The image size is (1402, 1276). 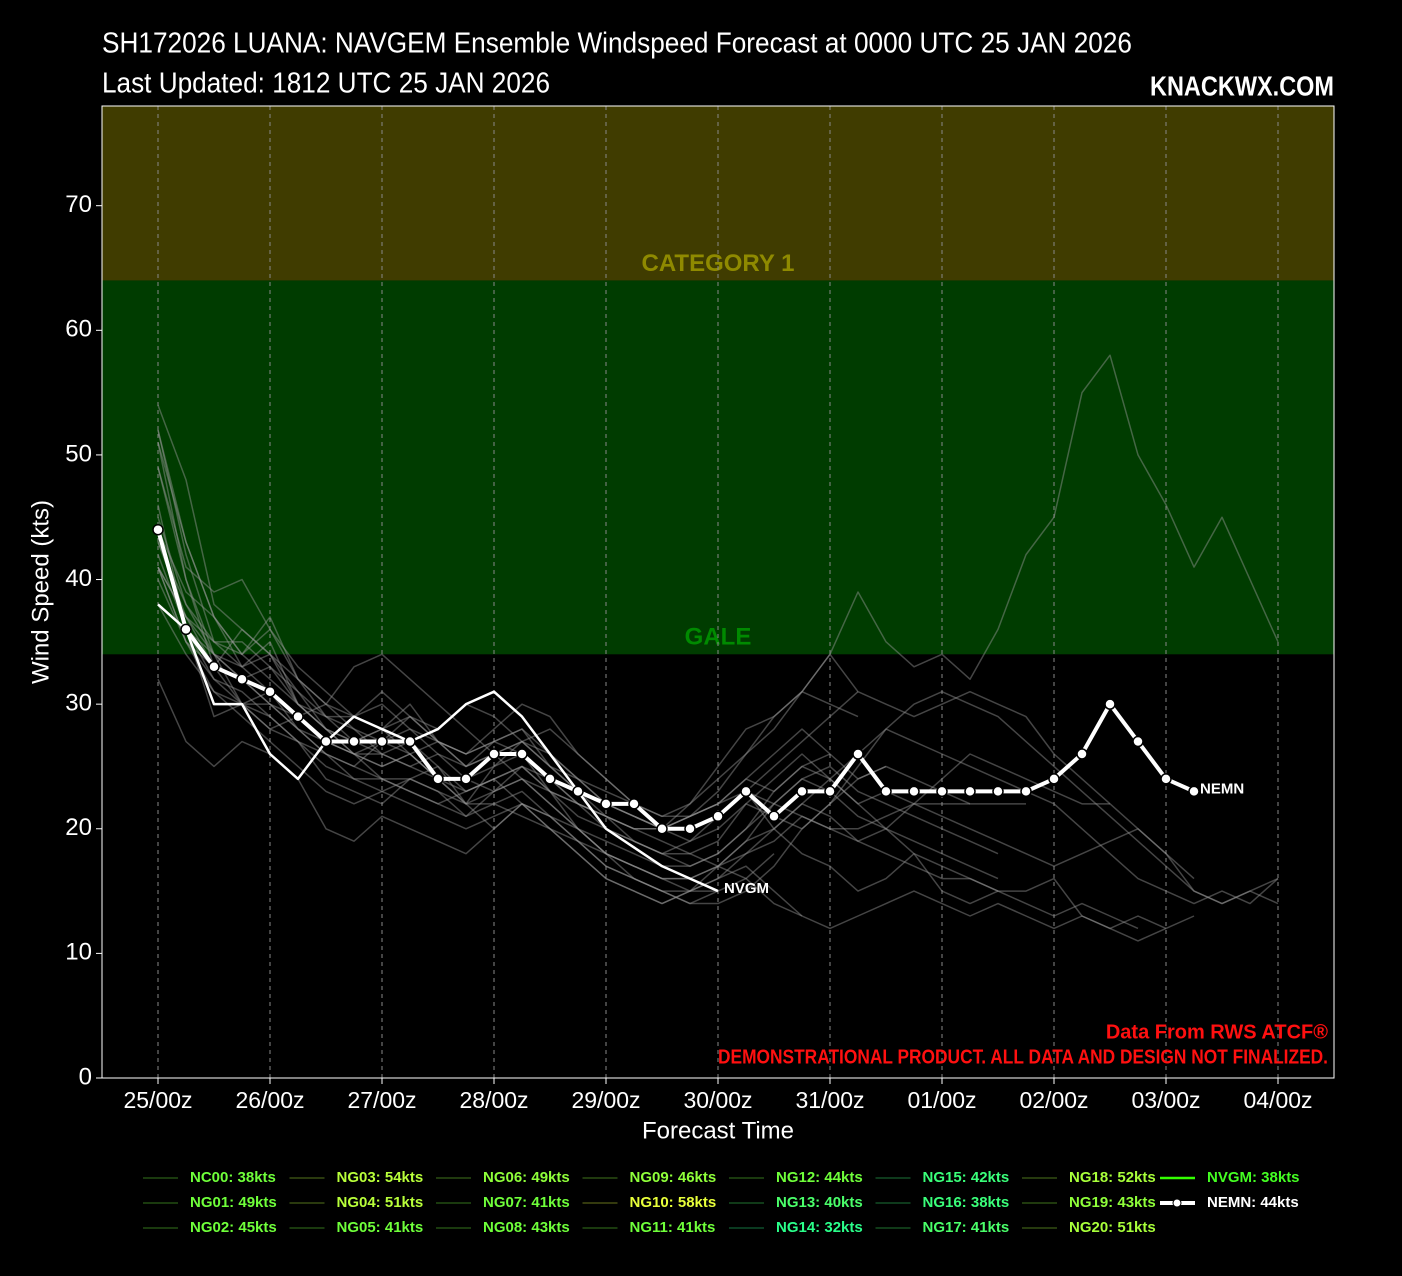 I want to click on x-tick-label: 28/00z, so click(x=493, y=1100).